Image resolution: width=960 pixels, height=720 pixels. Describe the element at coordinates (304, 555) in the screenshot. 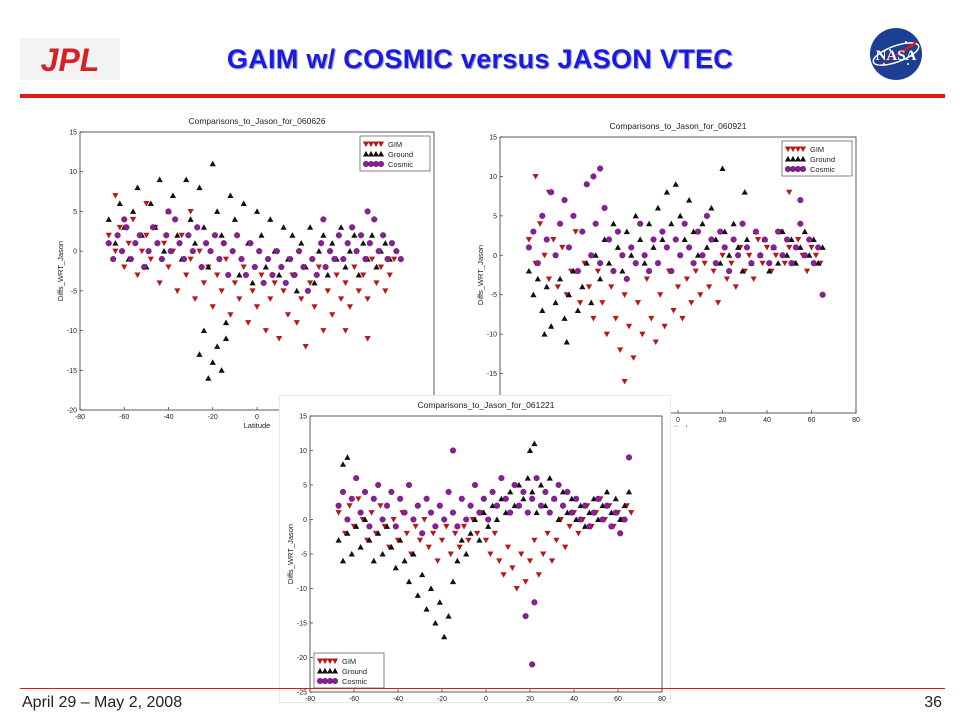

I see `y-tick-label: -5` at that location.